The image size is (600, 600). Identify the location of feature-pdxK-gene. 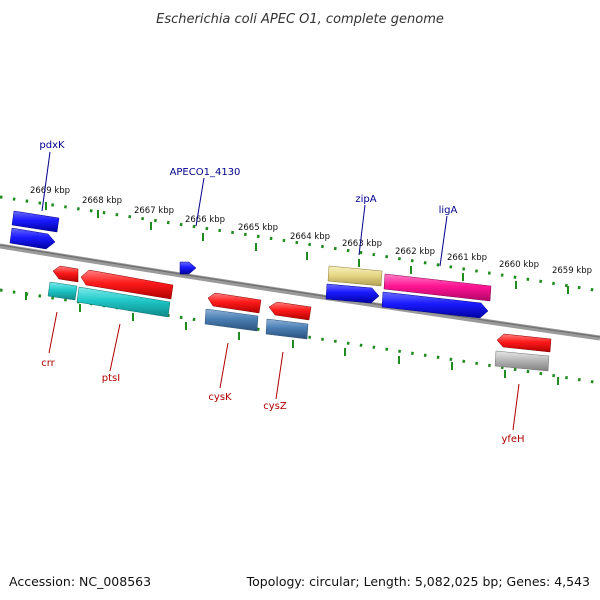
(35, 221).